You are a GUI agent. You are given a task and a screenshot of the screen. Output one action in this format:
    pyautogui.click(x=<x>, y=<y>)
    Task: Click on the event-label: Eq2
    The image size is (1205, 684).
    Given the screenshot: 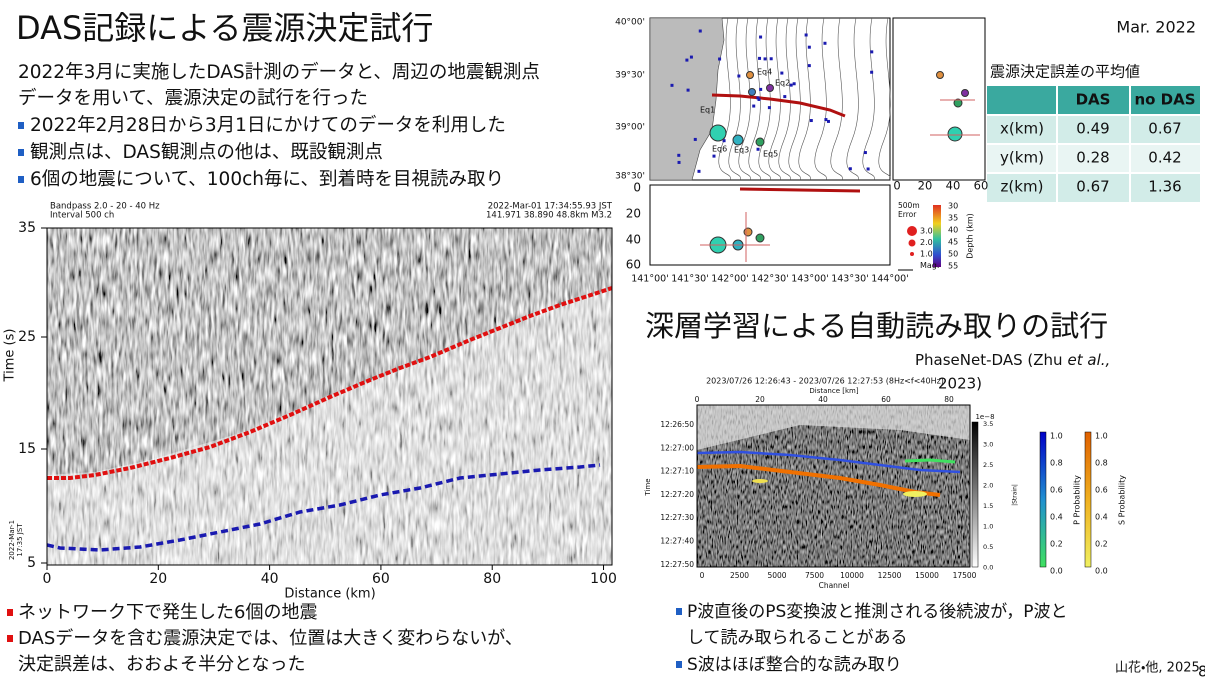 What is the action you would take?
    pyautogui.click(x=782, y=83)
    